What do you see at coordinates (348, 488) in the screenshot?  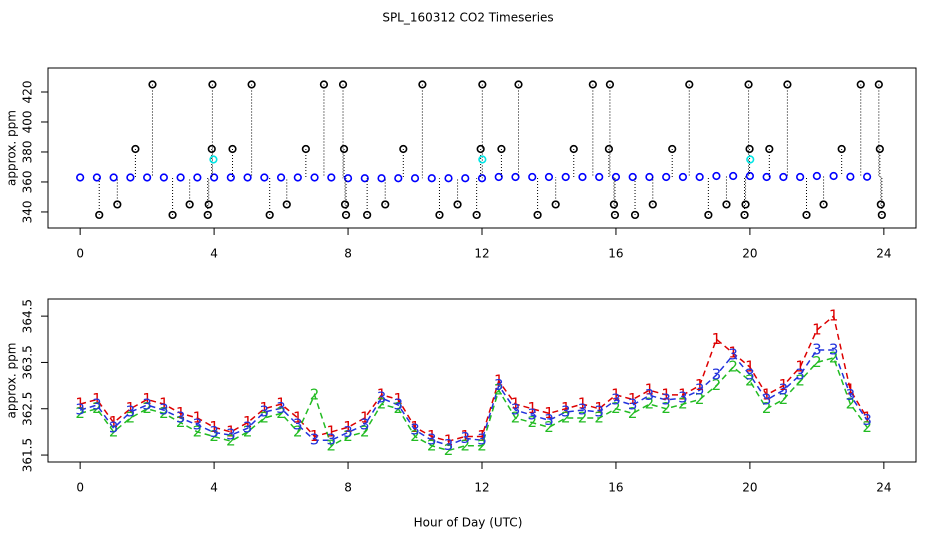 I see `x-tick-label: 8` at bounding box center [348, 488].